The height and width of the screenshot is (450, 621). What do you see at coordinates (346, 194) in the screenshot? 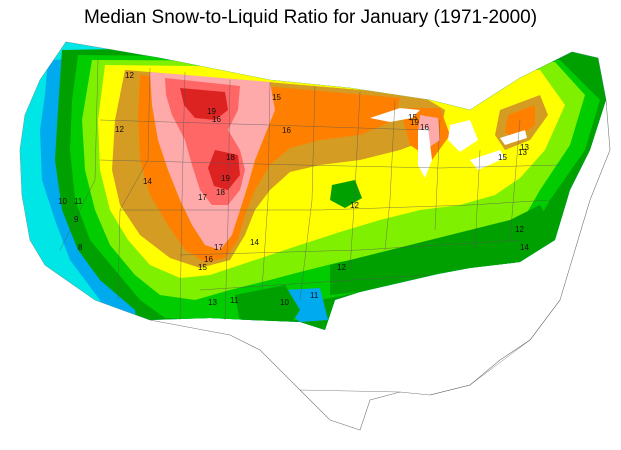
I see `band-9-island` at bounding box center [346, 194].